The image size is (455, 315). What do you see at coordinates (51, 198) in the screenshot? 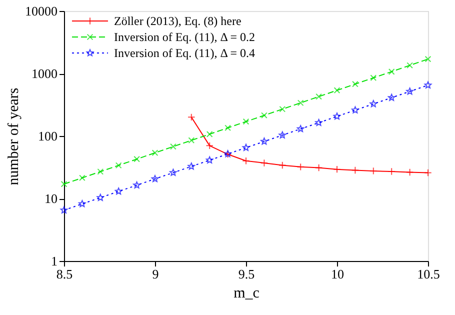
I see `y-tick-label: 10` at bounding box center [51, 198].